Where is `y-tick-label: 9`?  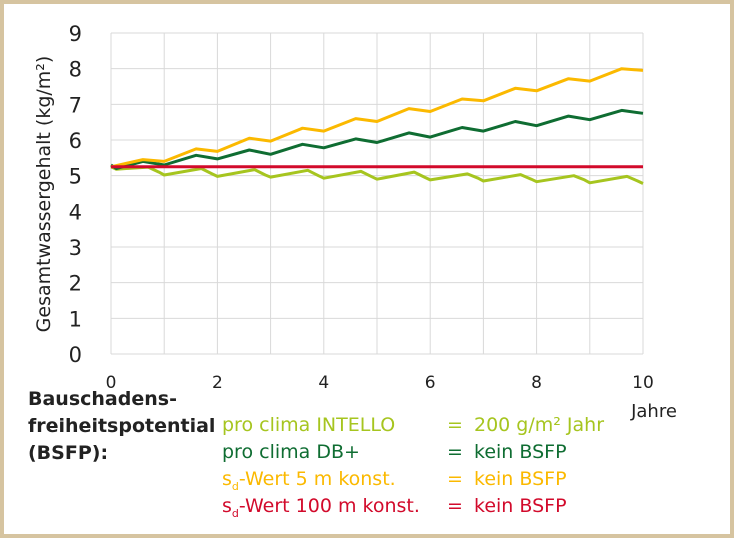
y-tick-label: 9 is located at coordinates (75, 34).